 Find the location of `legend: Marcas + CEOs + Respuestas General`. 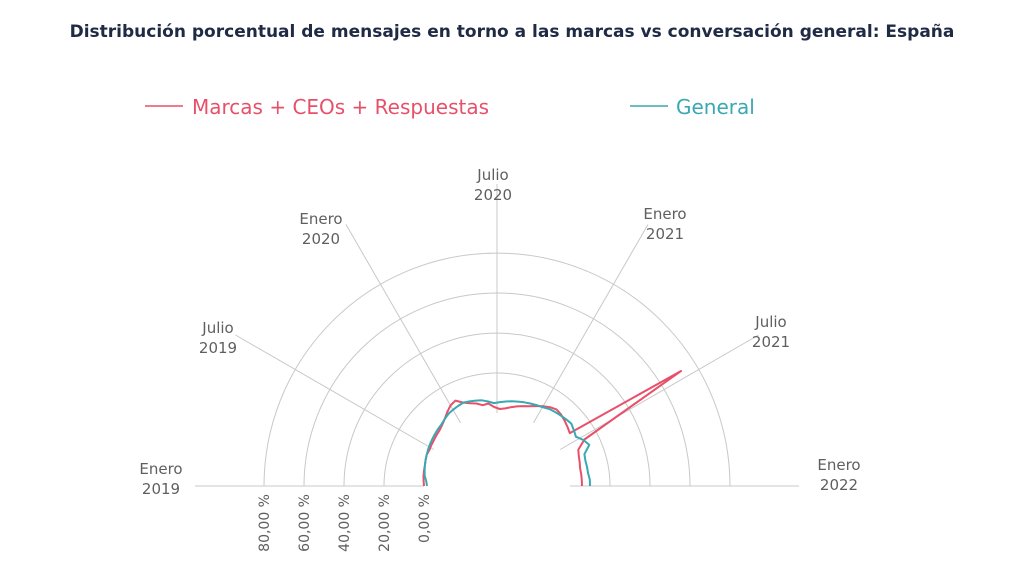

legend: Marcas + CEOs + Respuestas General is located at coordinates (450, 107).